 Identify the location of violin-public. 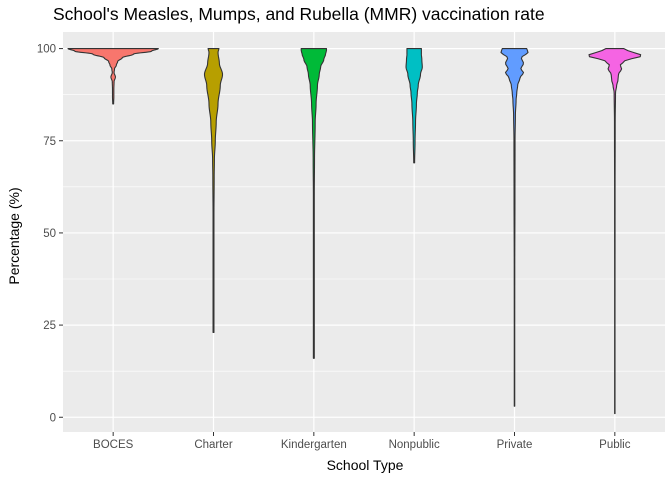
(615, 231).